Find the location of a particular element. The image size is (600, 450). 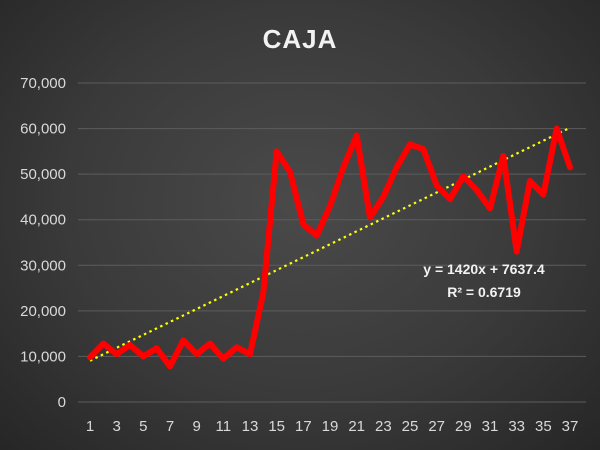

x-tick-label: 11 is located at coordinates (224, 426).